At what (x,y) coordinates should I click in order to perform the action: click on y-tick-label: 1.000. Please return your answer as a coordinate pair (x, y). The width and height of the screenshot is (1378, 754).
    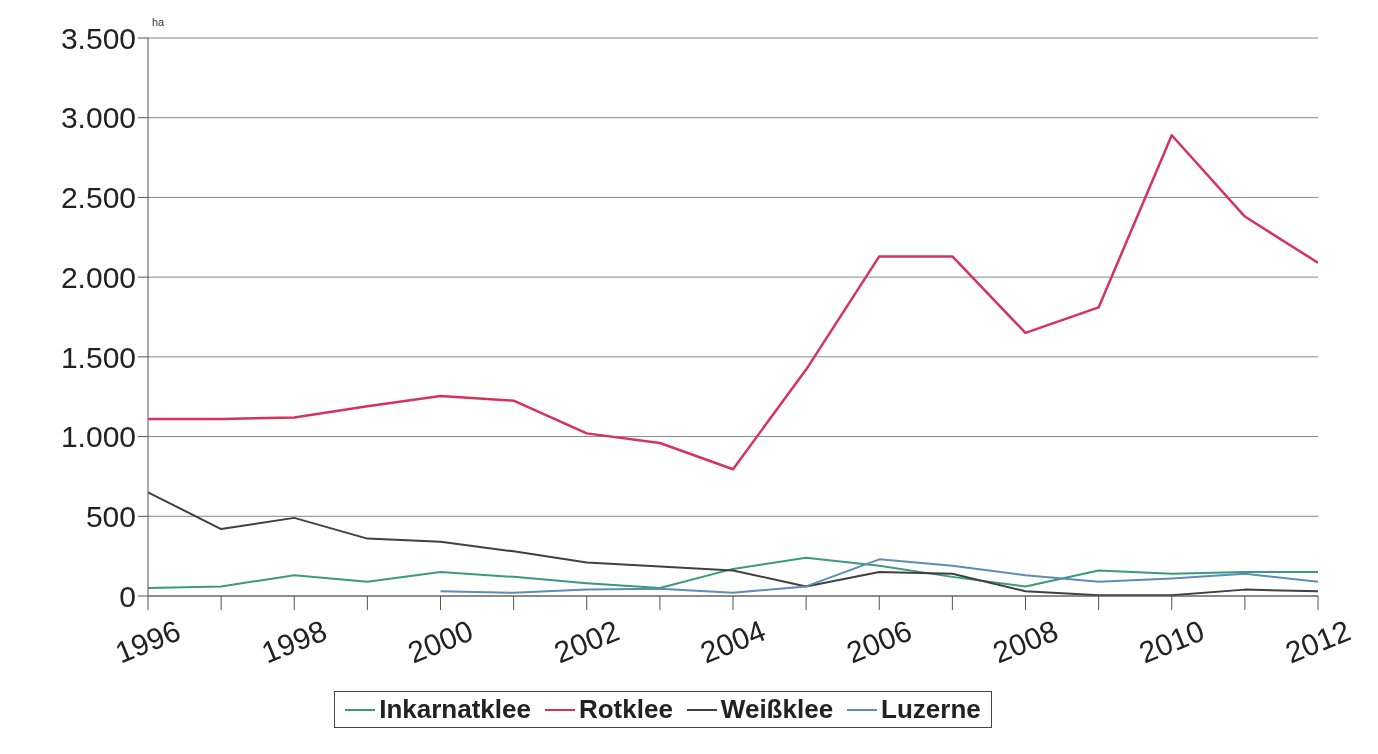
    Looking at the image, I should click on (98, 437).